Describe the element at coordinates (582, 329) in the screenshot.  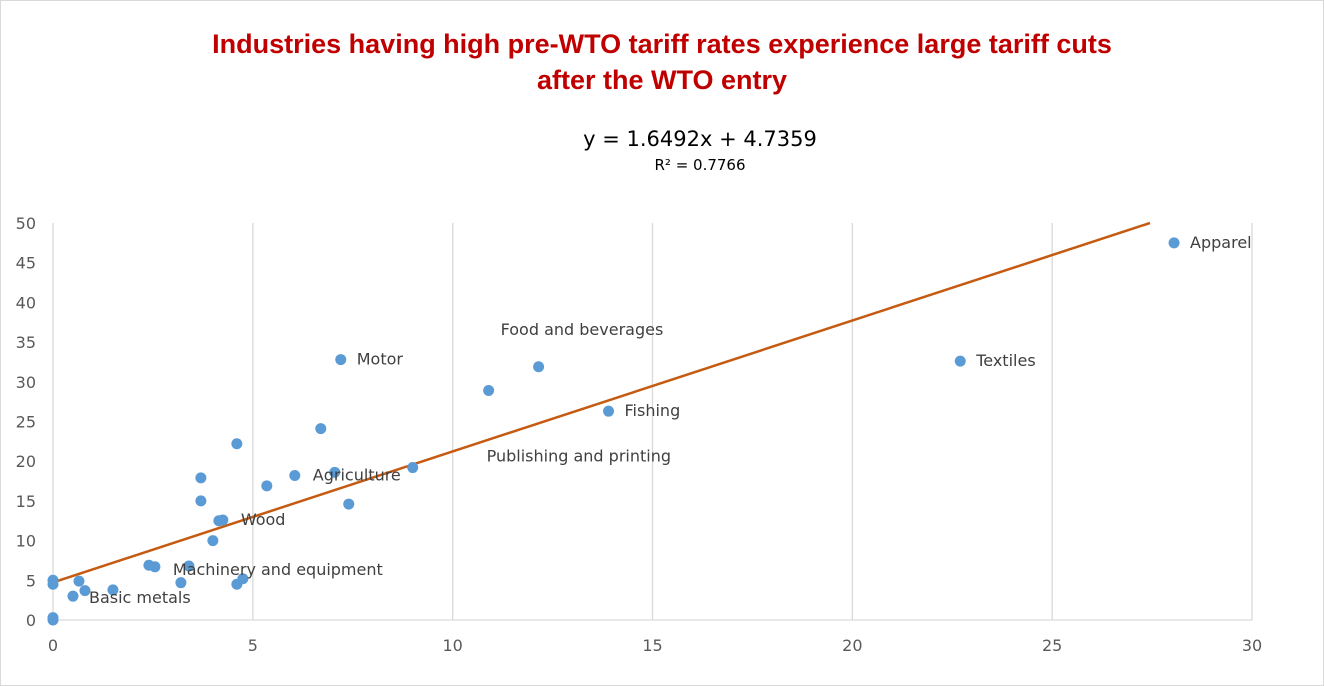
I see `data-label: Food and beverages` at that location.